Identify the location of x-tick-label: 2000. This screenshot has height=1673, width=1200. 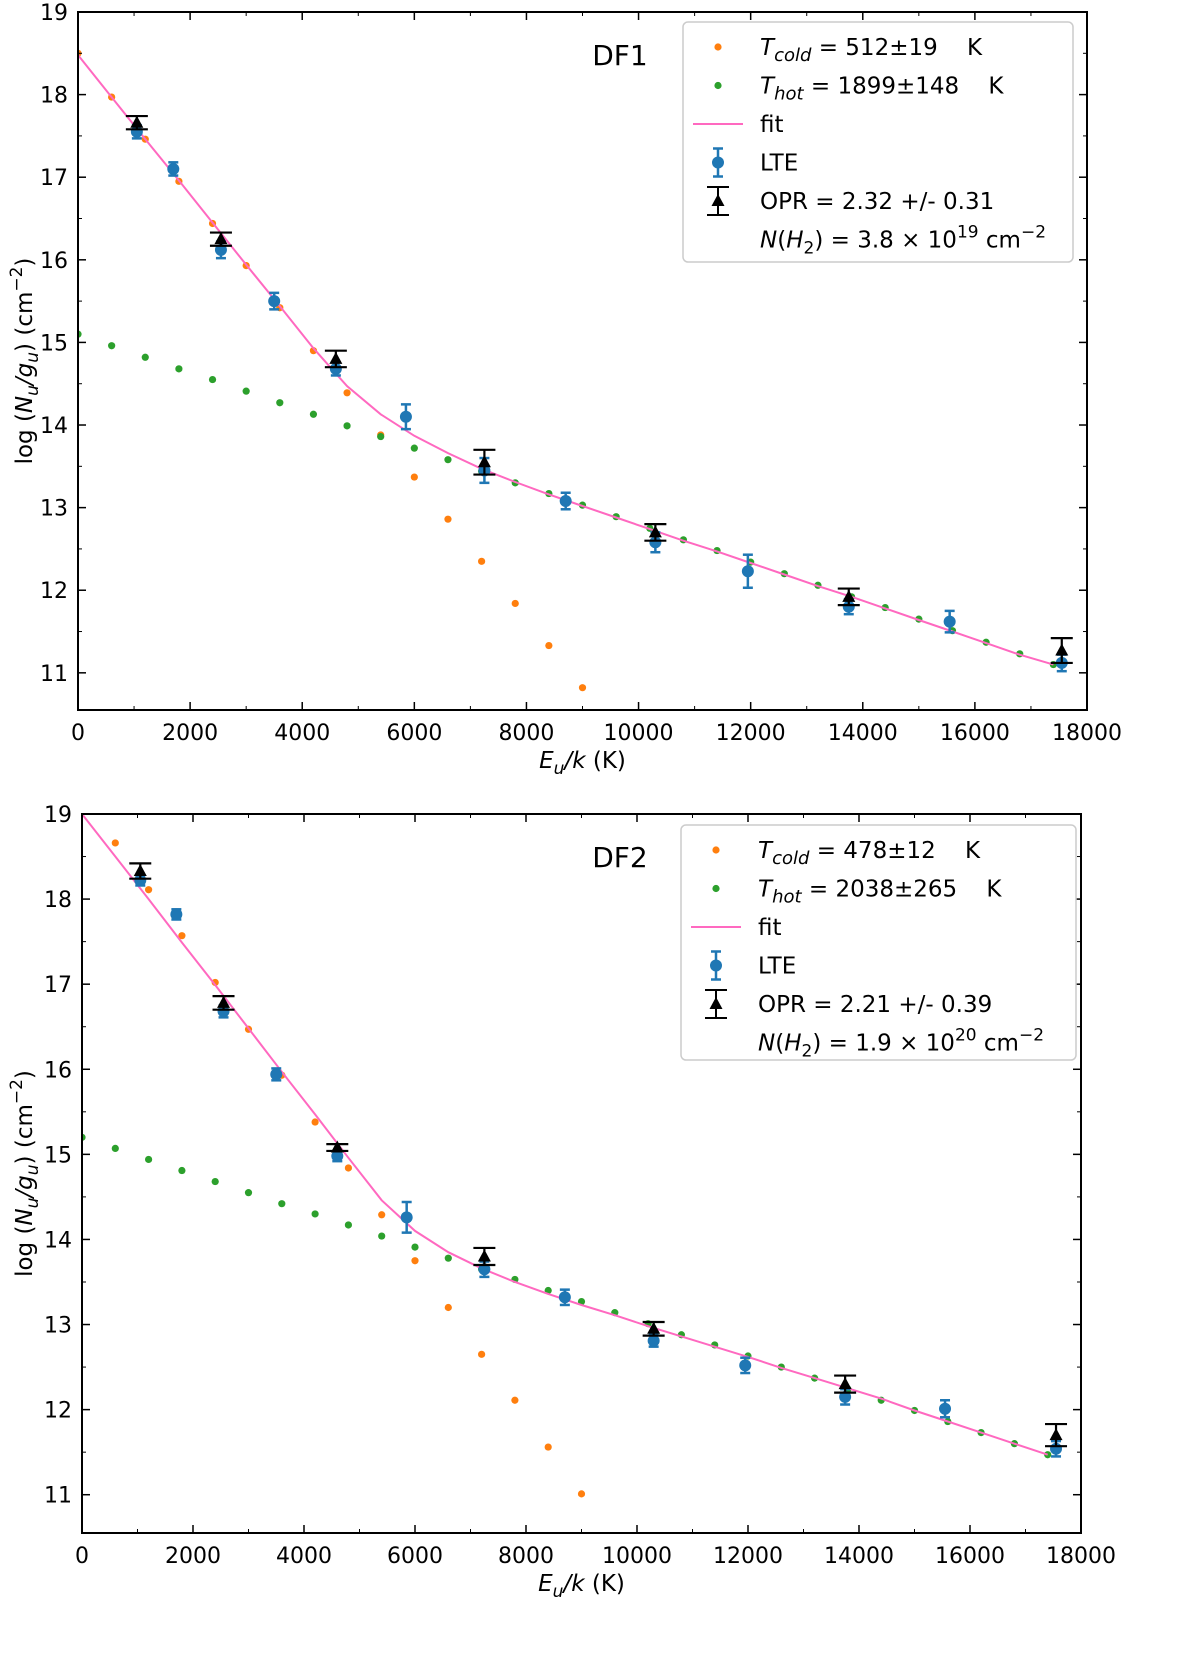
(190, 733).